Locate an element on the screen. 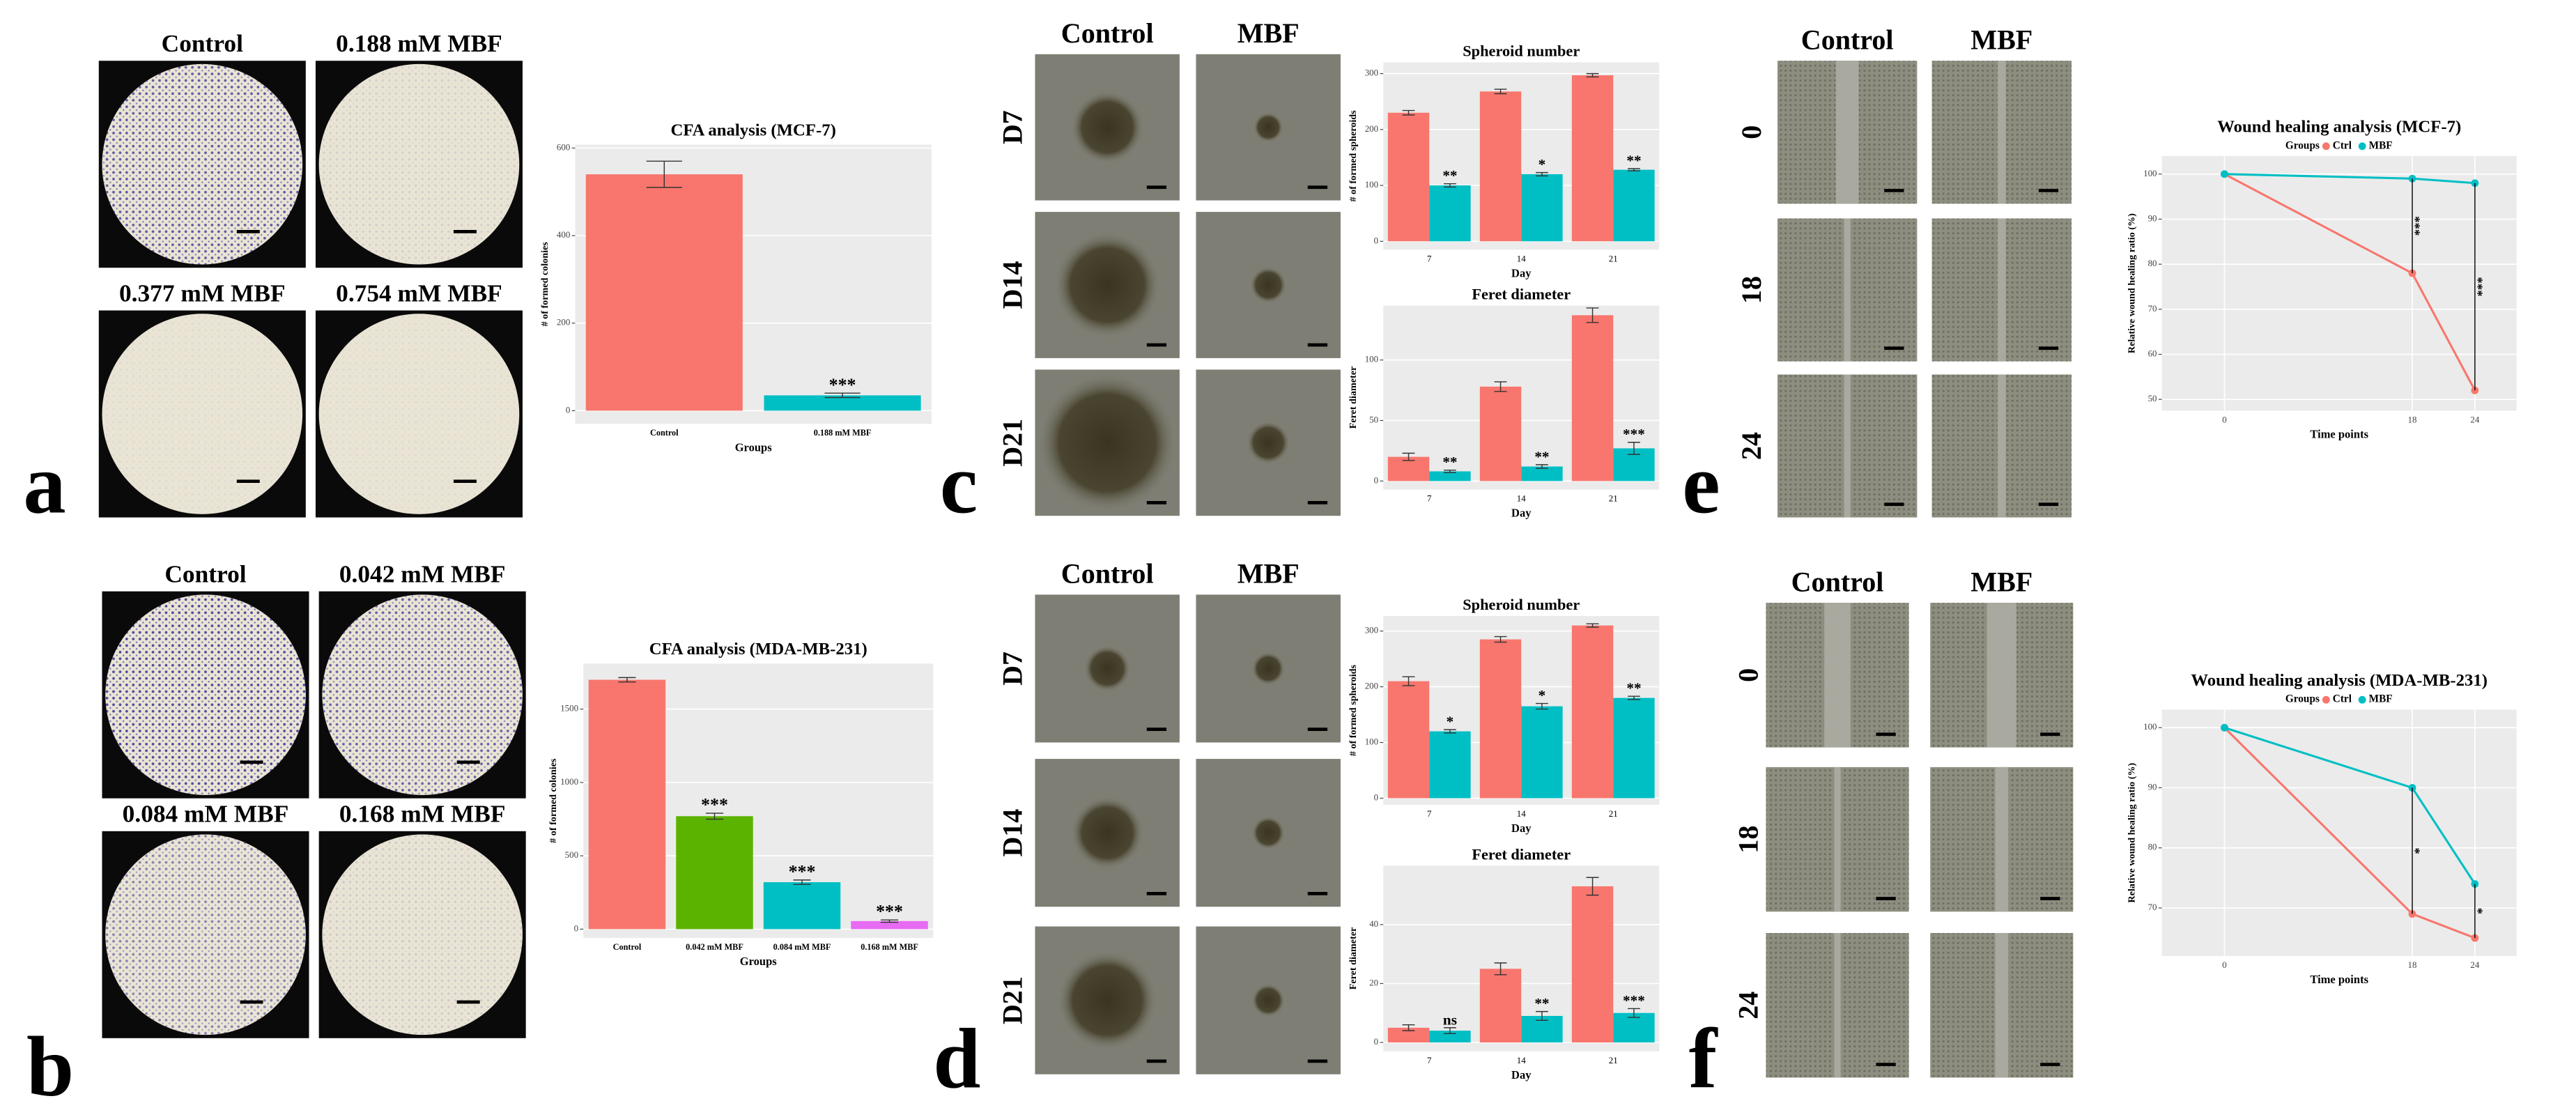 The width and height of the screenshot is (2576, 1117). x-tick-label: 0.168 mM MBF is located at coordinates (889, 947).